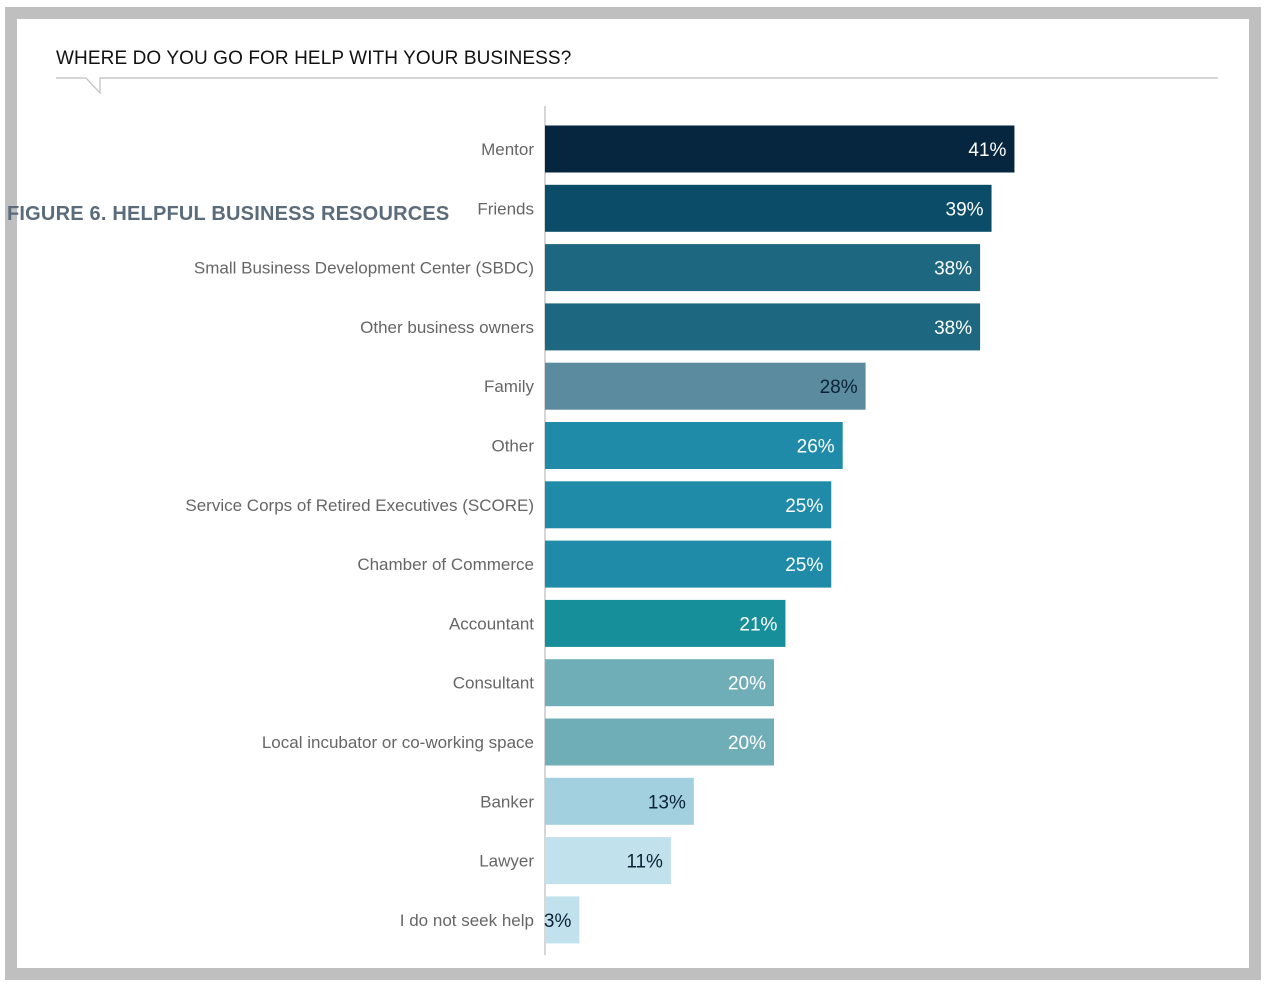 This screenshot has height=985, width=1266. Describe the element at coordinates (644, 862) in the screenshot. I see `data-label-12: 11%` at that location.